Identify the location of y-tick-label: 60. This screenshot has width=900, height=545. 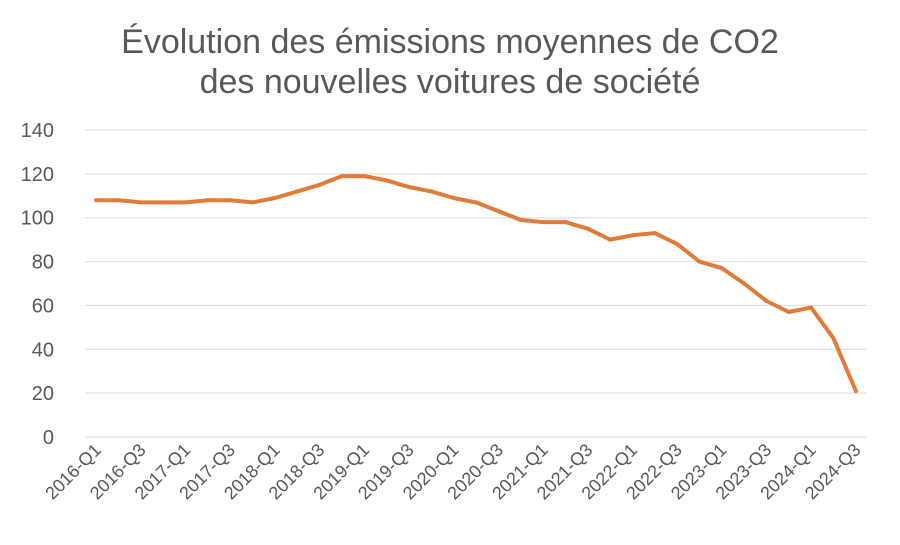
(43, 306).